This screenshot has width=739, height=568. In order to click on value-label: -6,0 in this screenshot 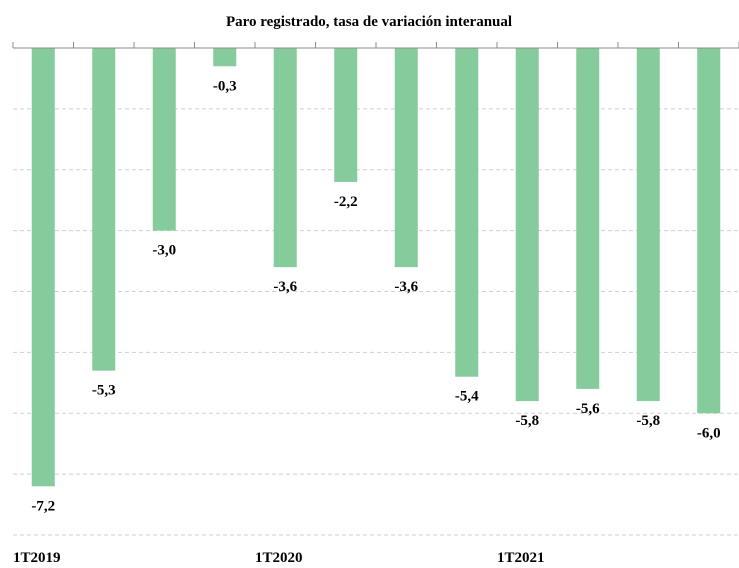, I will do `click(709, 433)`.